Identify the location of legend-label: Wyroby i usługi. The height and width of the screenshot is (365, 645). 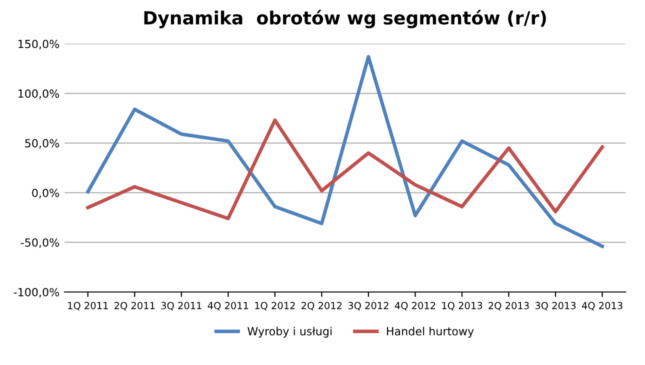
(290, 332).